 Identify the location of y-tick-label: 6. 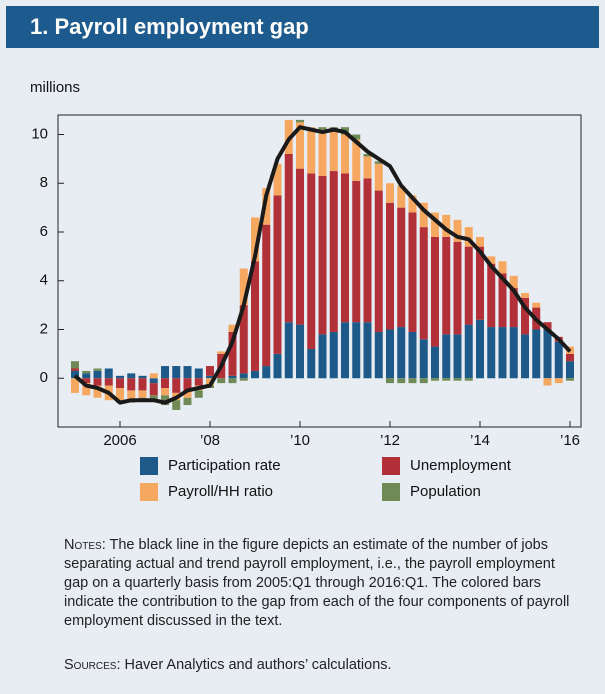
(44, 231).